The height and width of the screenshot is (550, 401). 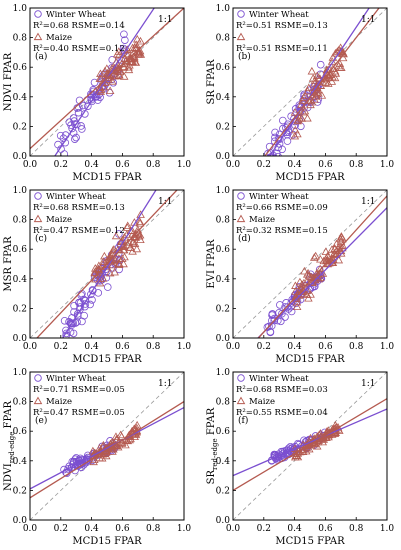 What do you see at coordinates (20, 9) in the screenshot?
I see `y-tick-label: 1.0` at bounding box center [20, 9].